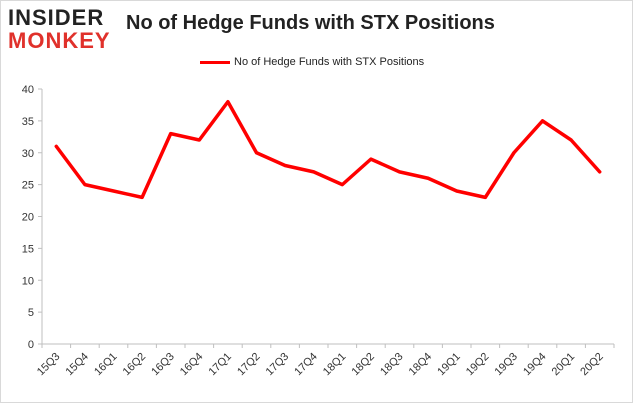  I want to click on x-tick-label: 17Q4, so click(306, 365).